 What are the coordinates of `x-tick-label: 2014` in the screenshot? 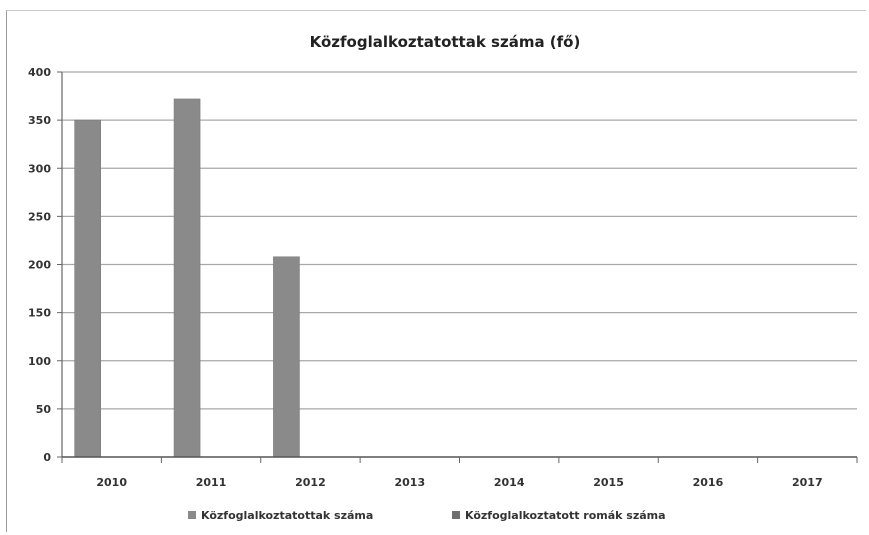 It's located at (509, 482).